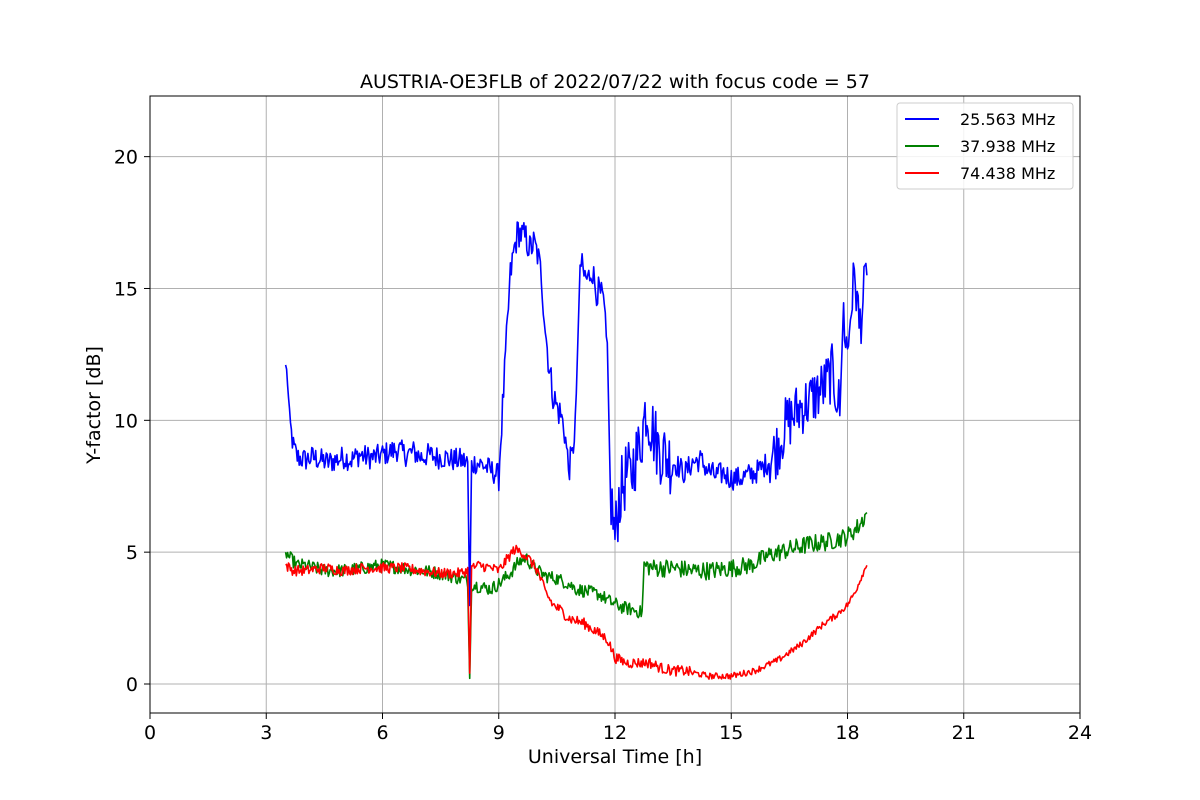 This screenshot has width=1200, height=800. I want to click on series-line-74-438-mhz, so click(576, 612).